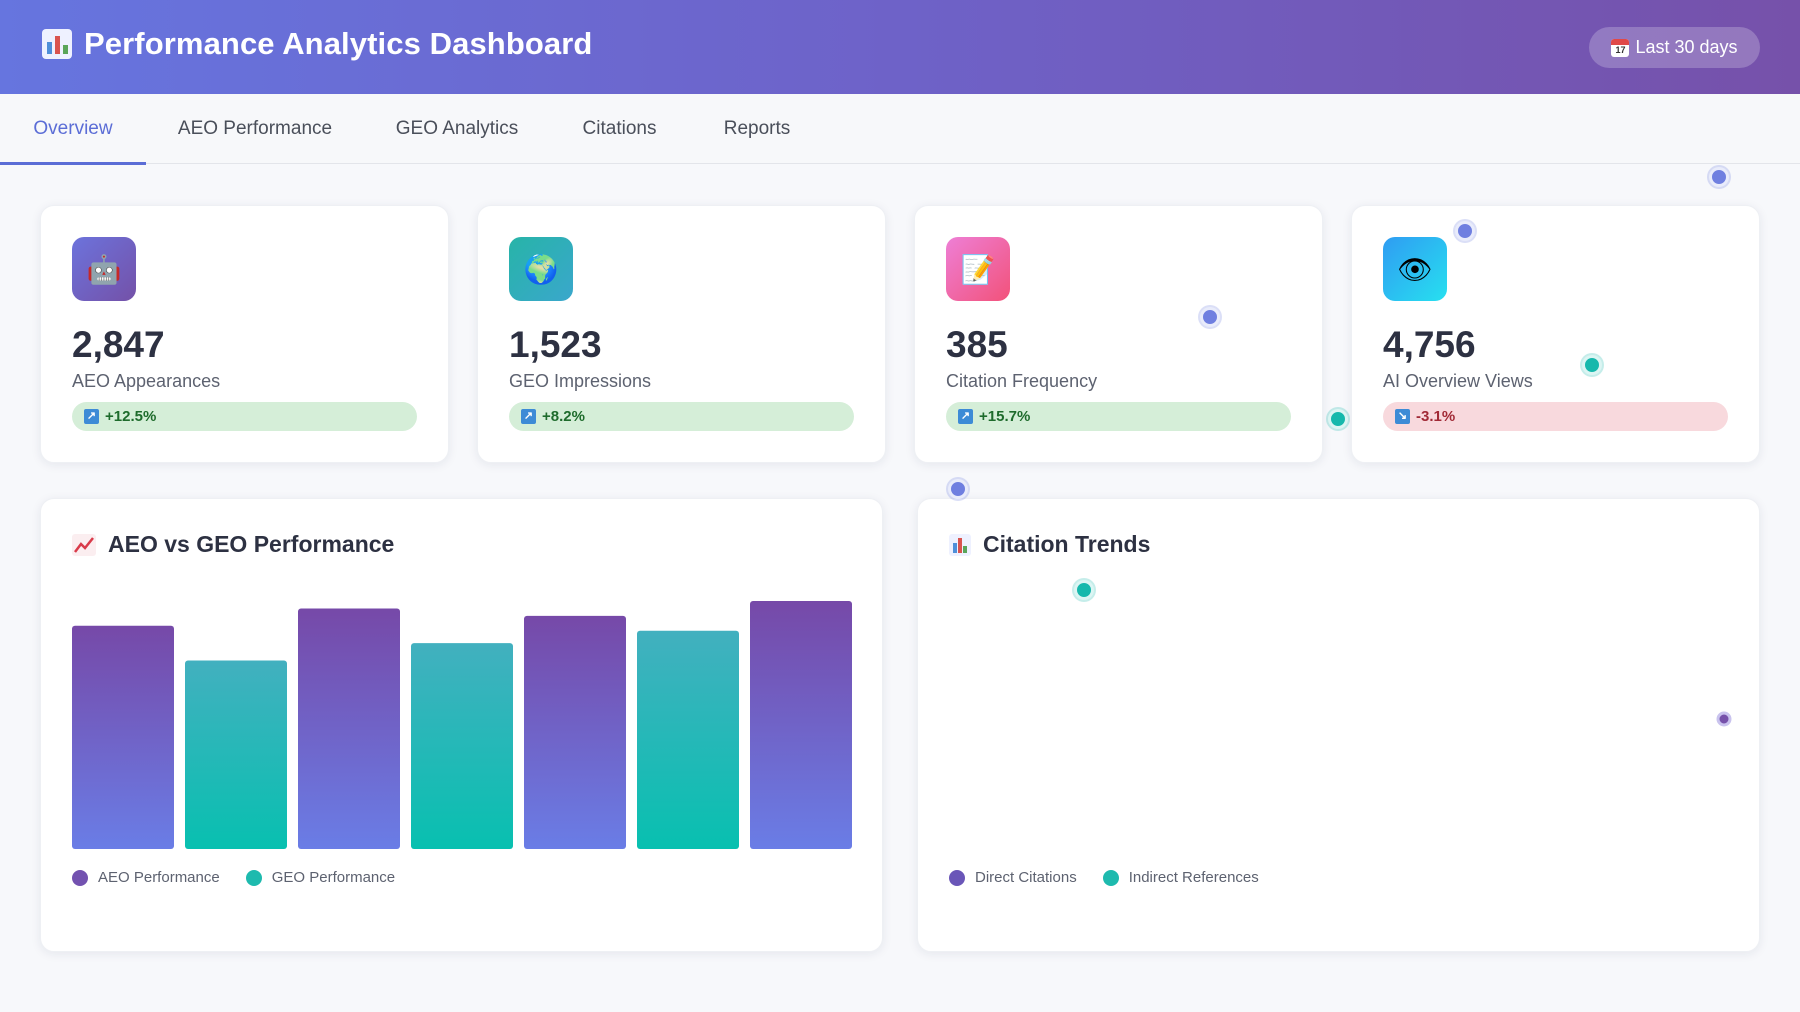 The width and height of the screenshot is (1800, 1012). Describe the element at coordinates (1429, 344) in the screenshot. I see `stat-value: 4,756` at that location.